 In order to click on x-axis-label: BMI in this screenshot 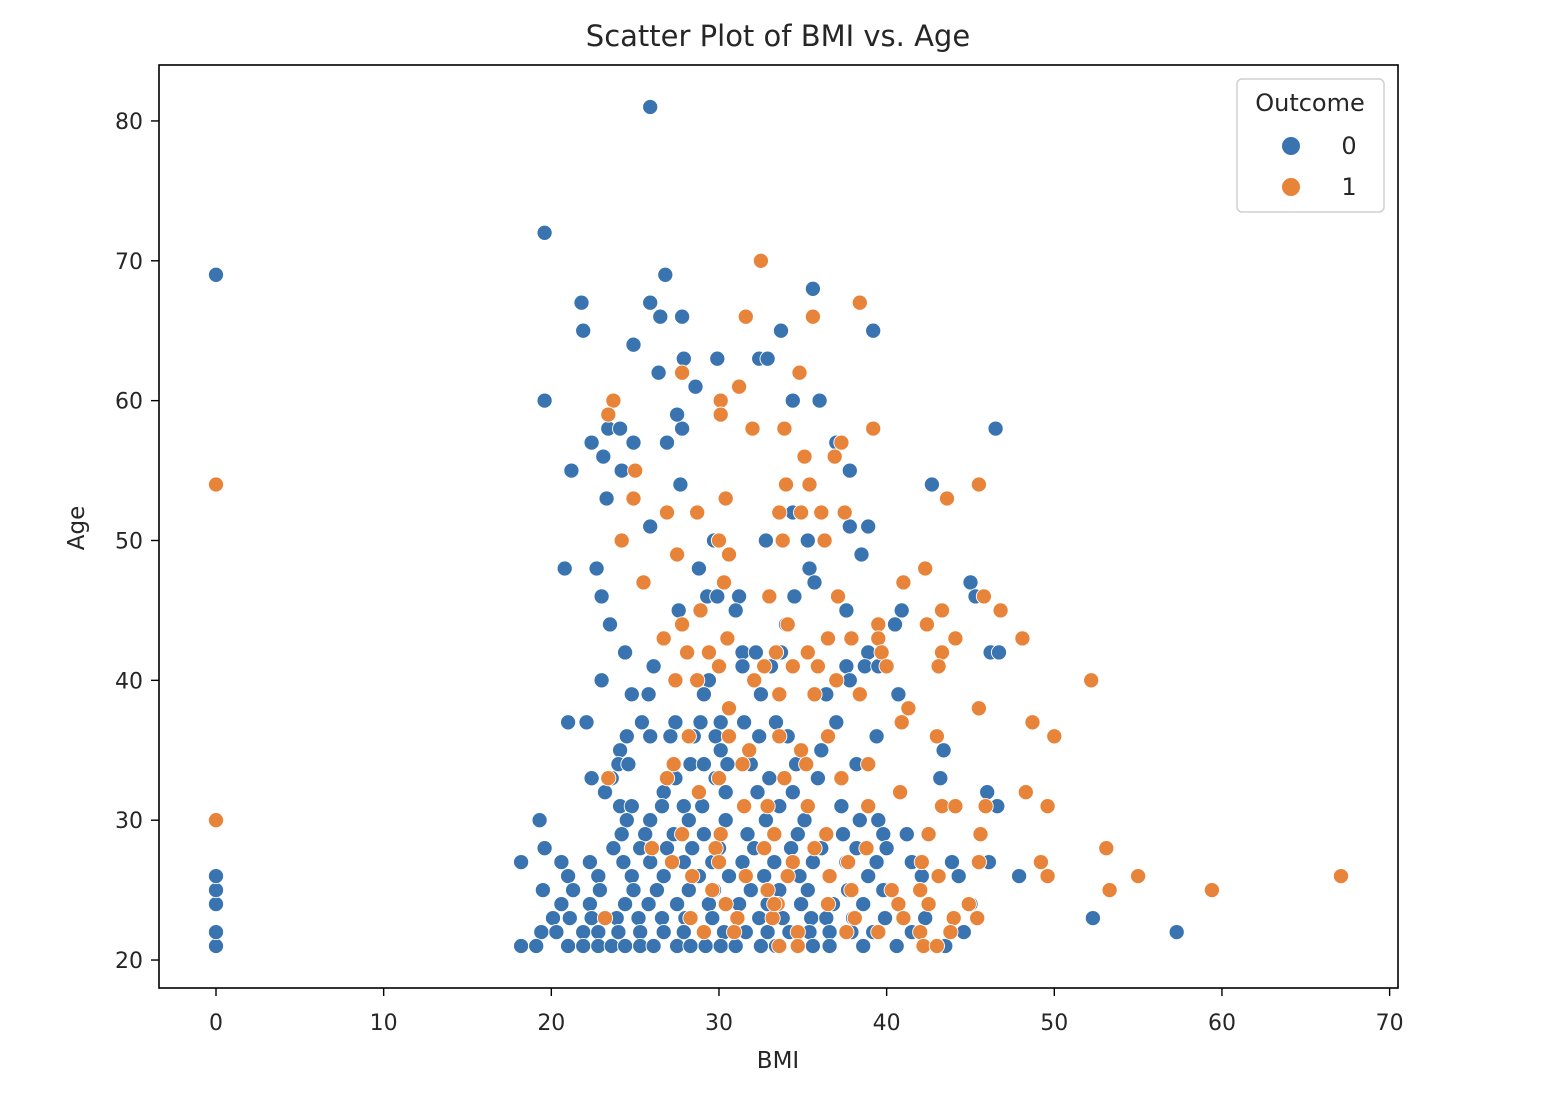, I will do `click(778, 1061)`.